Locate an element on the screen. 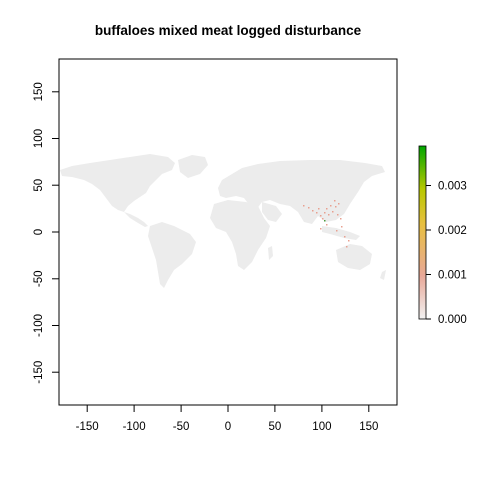 Image resolution: width=480 pixels, height=480 pixels. land-madagascar is located at coordinates (270, 253).